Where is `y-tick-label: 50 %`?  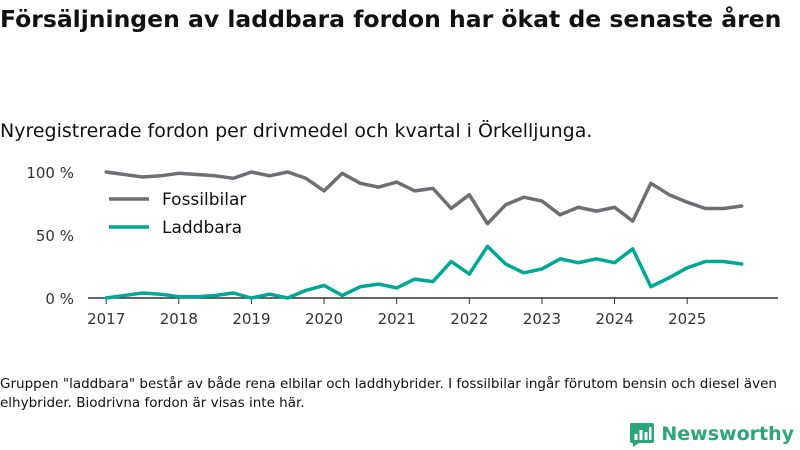 y-tick-label: 50 % is located at coordinates (55, 236).